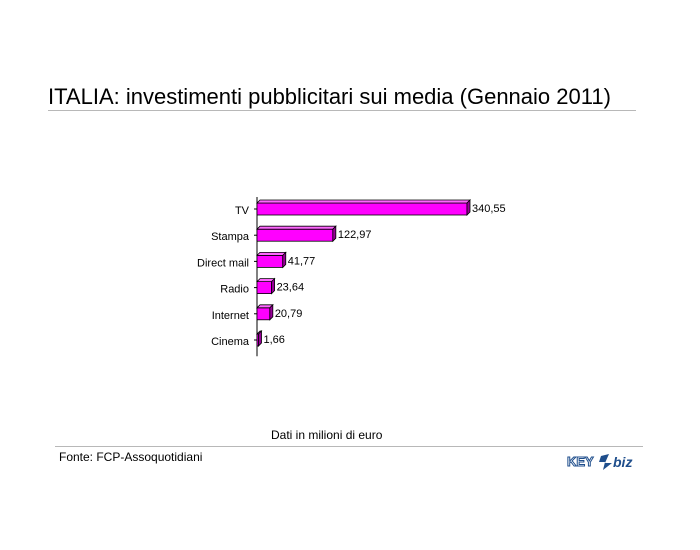 Image resolution: width=700 pixels, height=550 pixels. What do you see at coordinates (580, 461) in the screenshot?
I see `logo-text-key: KEY` at bounding box center [580, 461].